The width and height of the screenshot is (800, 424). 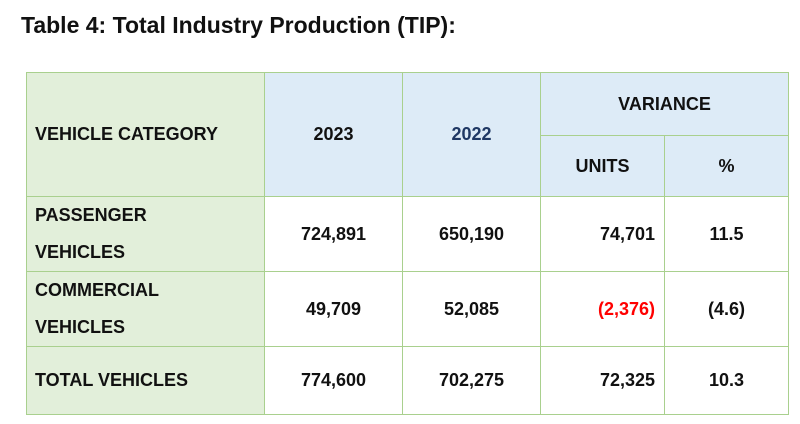 I want to click on header-year-2023: 2023, so click(x=333, y=134).